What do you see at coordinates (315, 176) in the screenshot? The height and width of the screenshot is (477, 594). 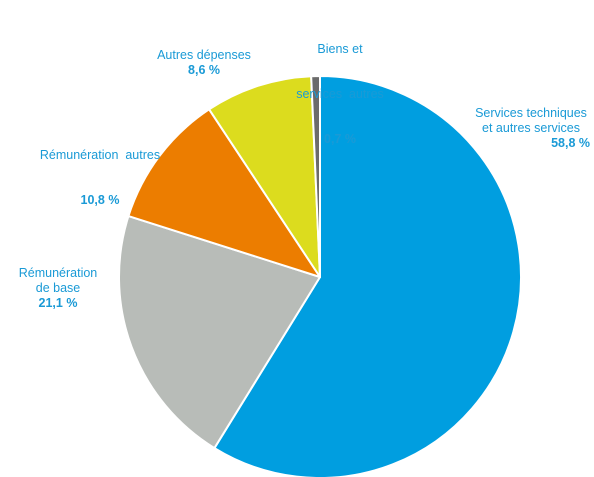 I see `pie-slice-biens-services` at bounding box center [315, 176].